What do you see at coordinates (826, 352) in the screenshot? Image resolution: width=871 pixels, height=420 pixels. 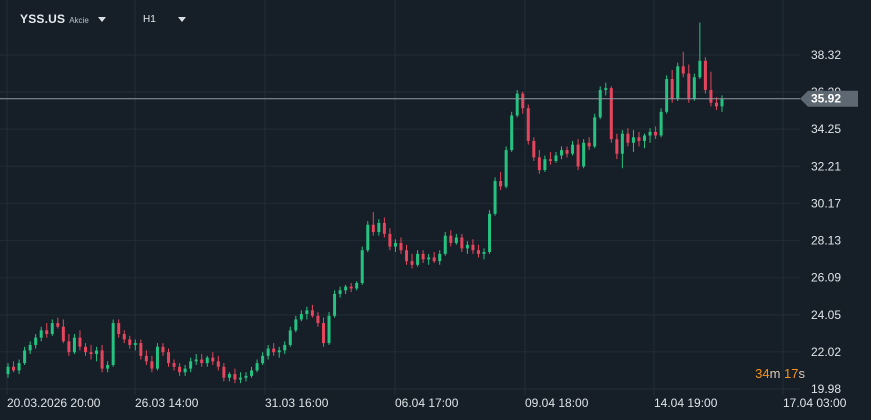 I see `price-tick-label: 22.02` at bounding box center [826, 352].